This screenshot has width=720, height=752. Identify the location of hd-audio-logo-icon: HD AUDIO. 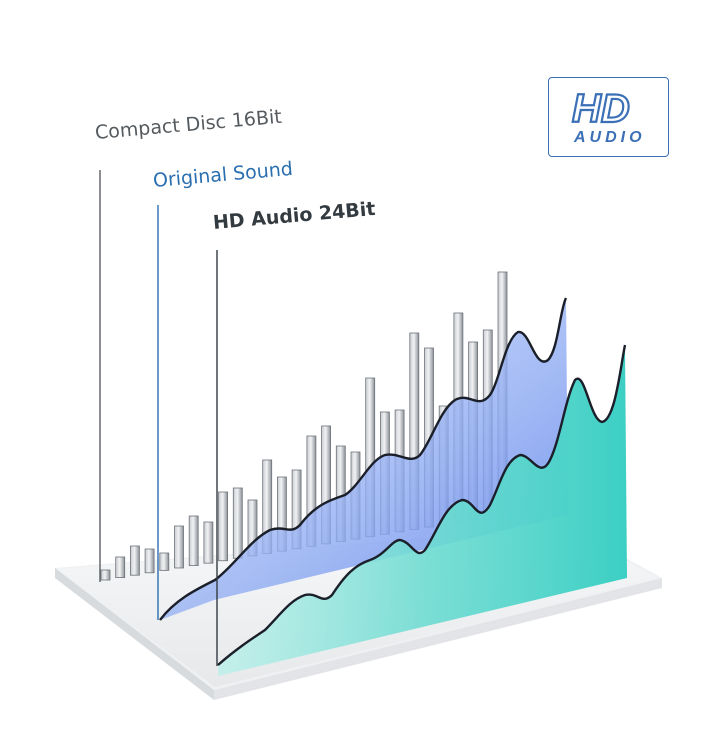
(608, 116).